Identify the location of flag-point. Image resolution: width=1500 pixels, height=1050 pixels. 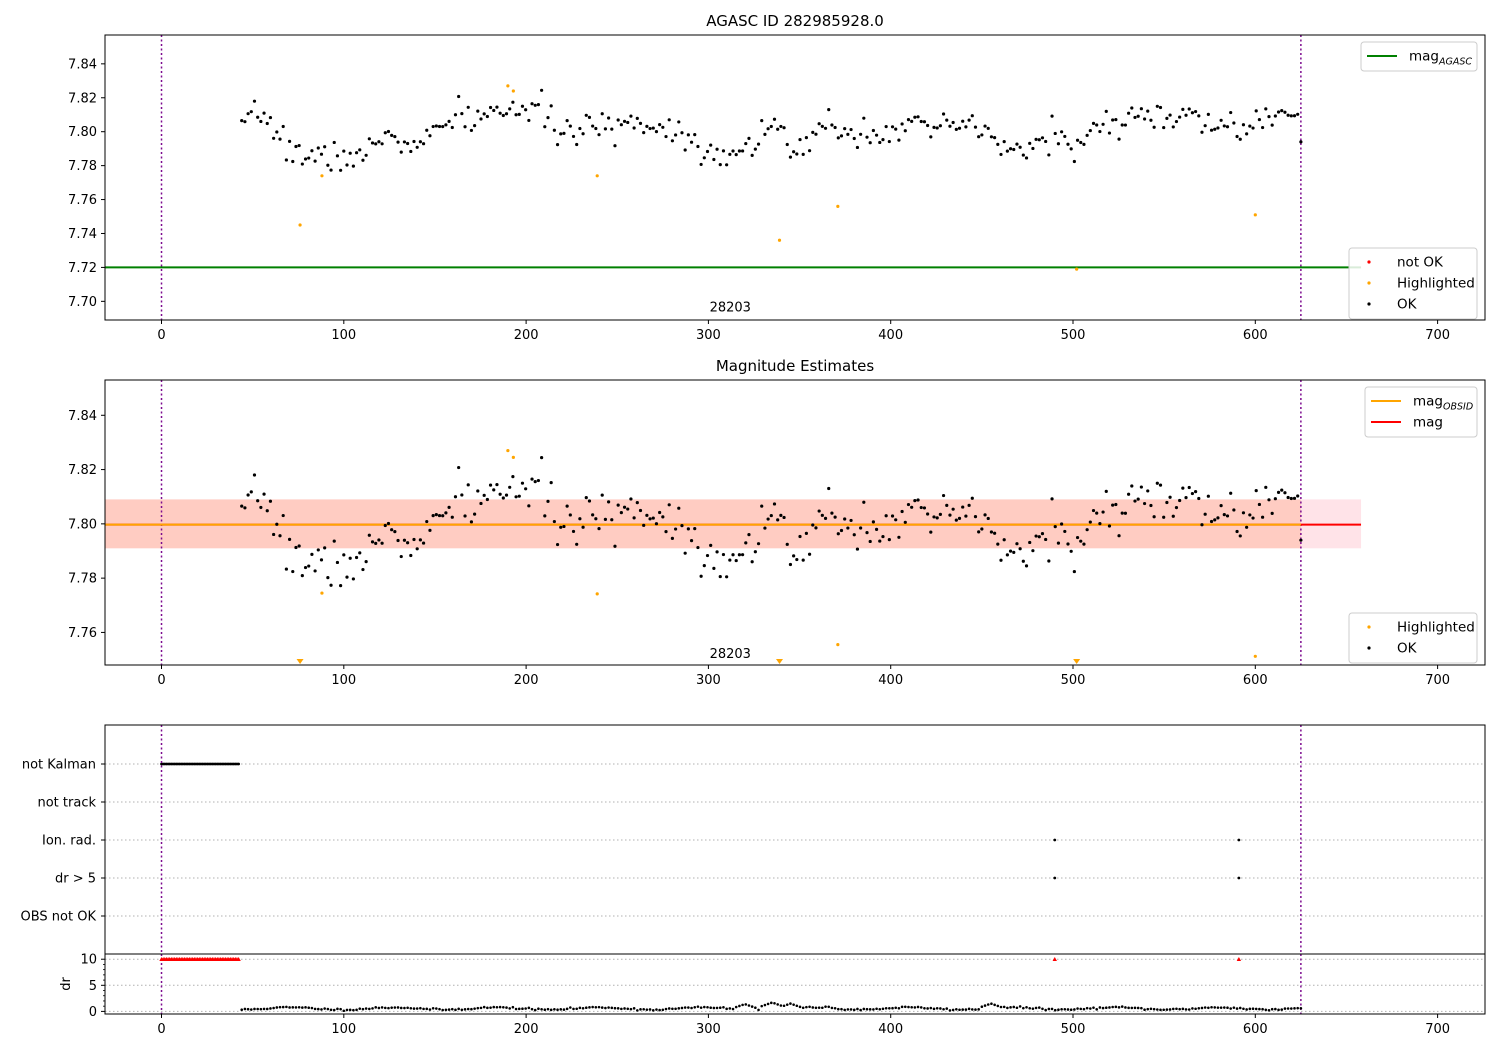
(1239, 840).